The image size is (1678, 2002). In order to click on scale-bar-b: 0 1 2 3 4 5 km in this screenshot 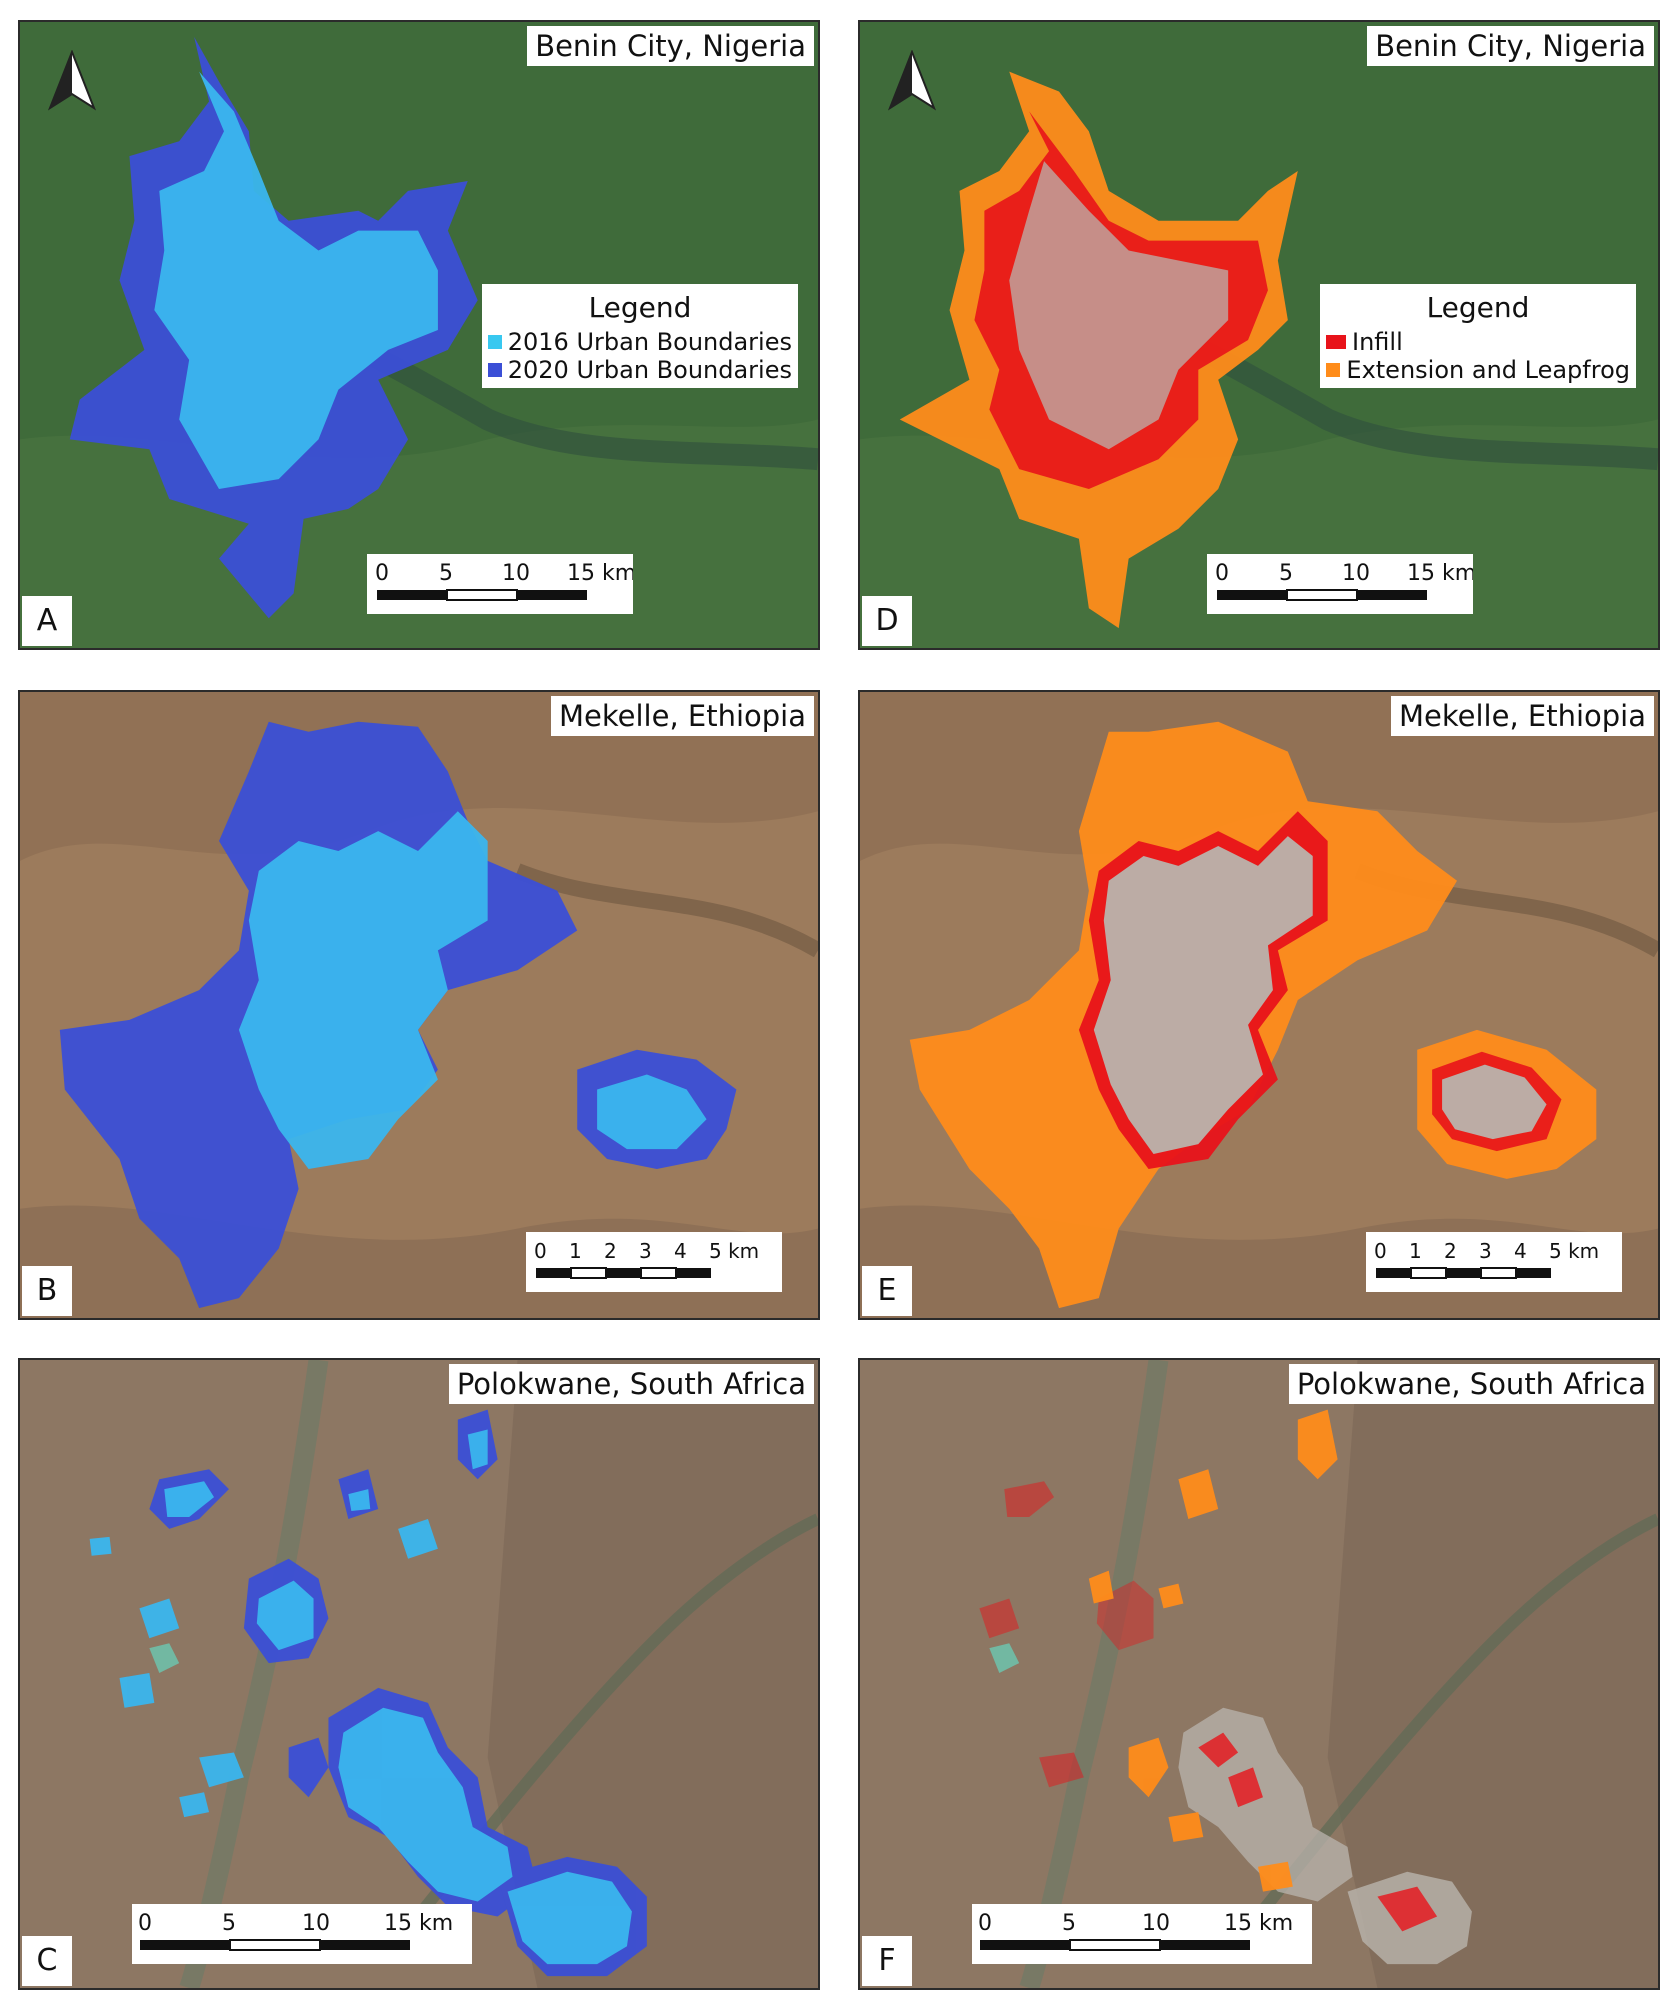, I will do `click(654, 1262)`.